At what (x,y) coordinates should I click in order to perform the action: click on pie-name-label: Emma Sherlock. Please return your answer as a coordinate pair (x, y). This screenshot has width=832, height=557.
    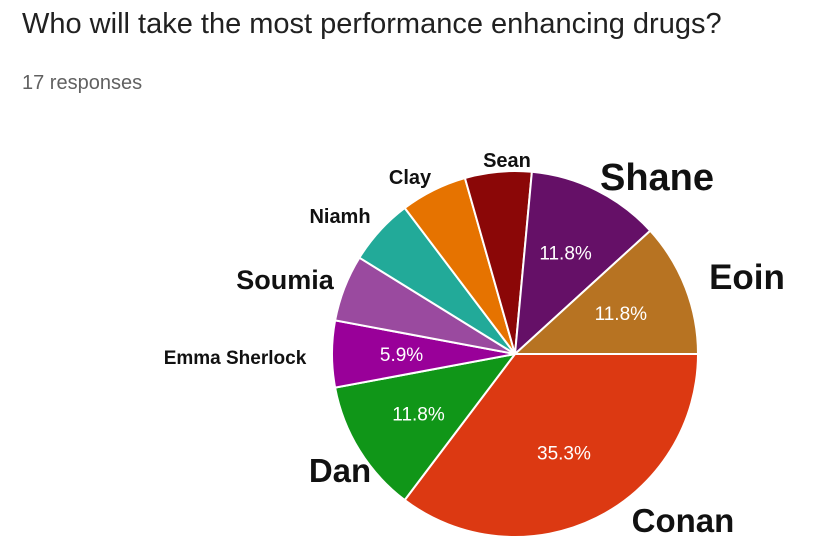
    Looking at the image, I should click on (235, 358).